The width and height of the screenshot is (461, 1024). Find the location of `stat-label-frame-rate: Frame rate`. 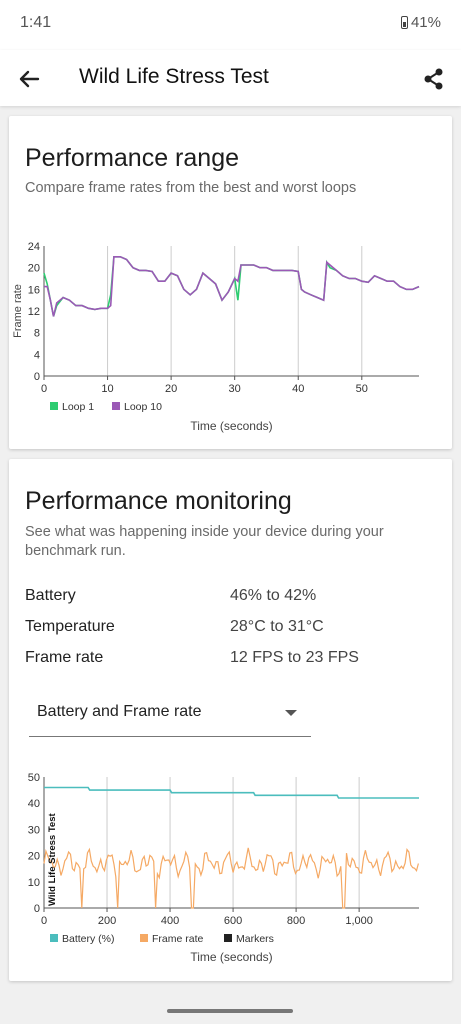

stat-label-frame-rate: Frame rate is located at coordinates (64, 657).